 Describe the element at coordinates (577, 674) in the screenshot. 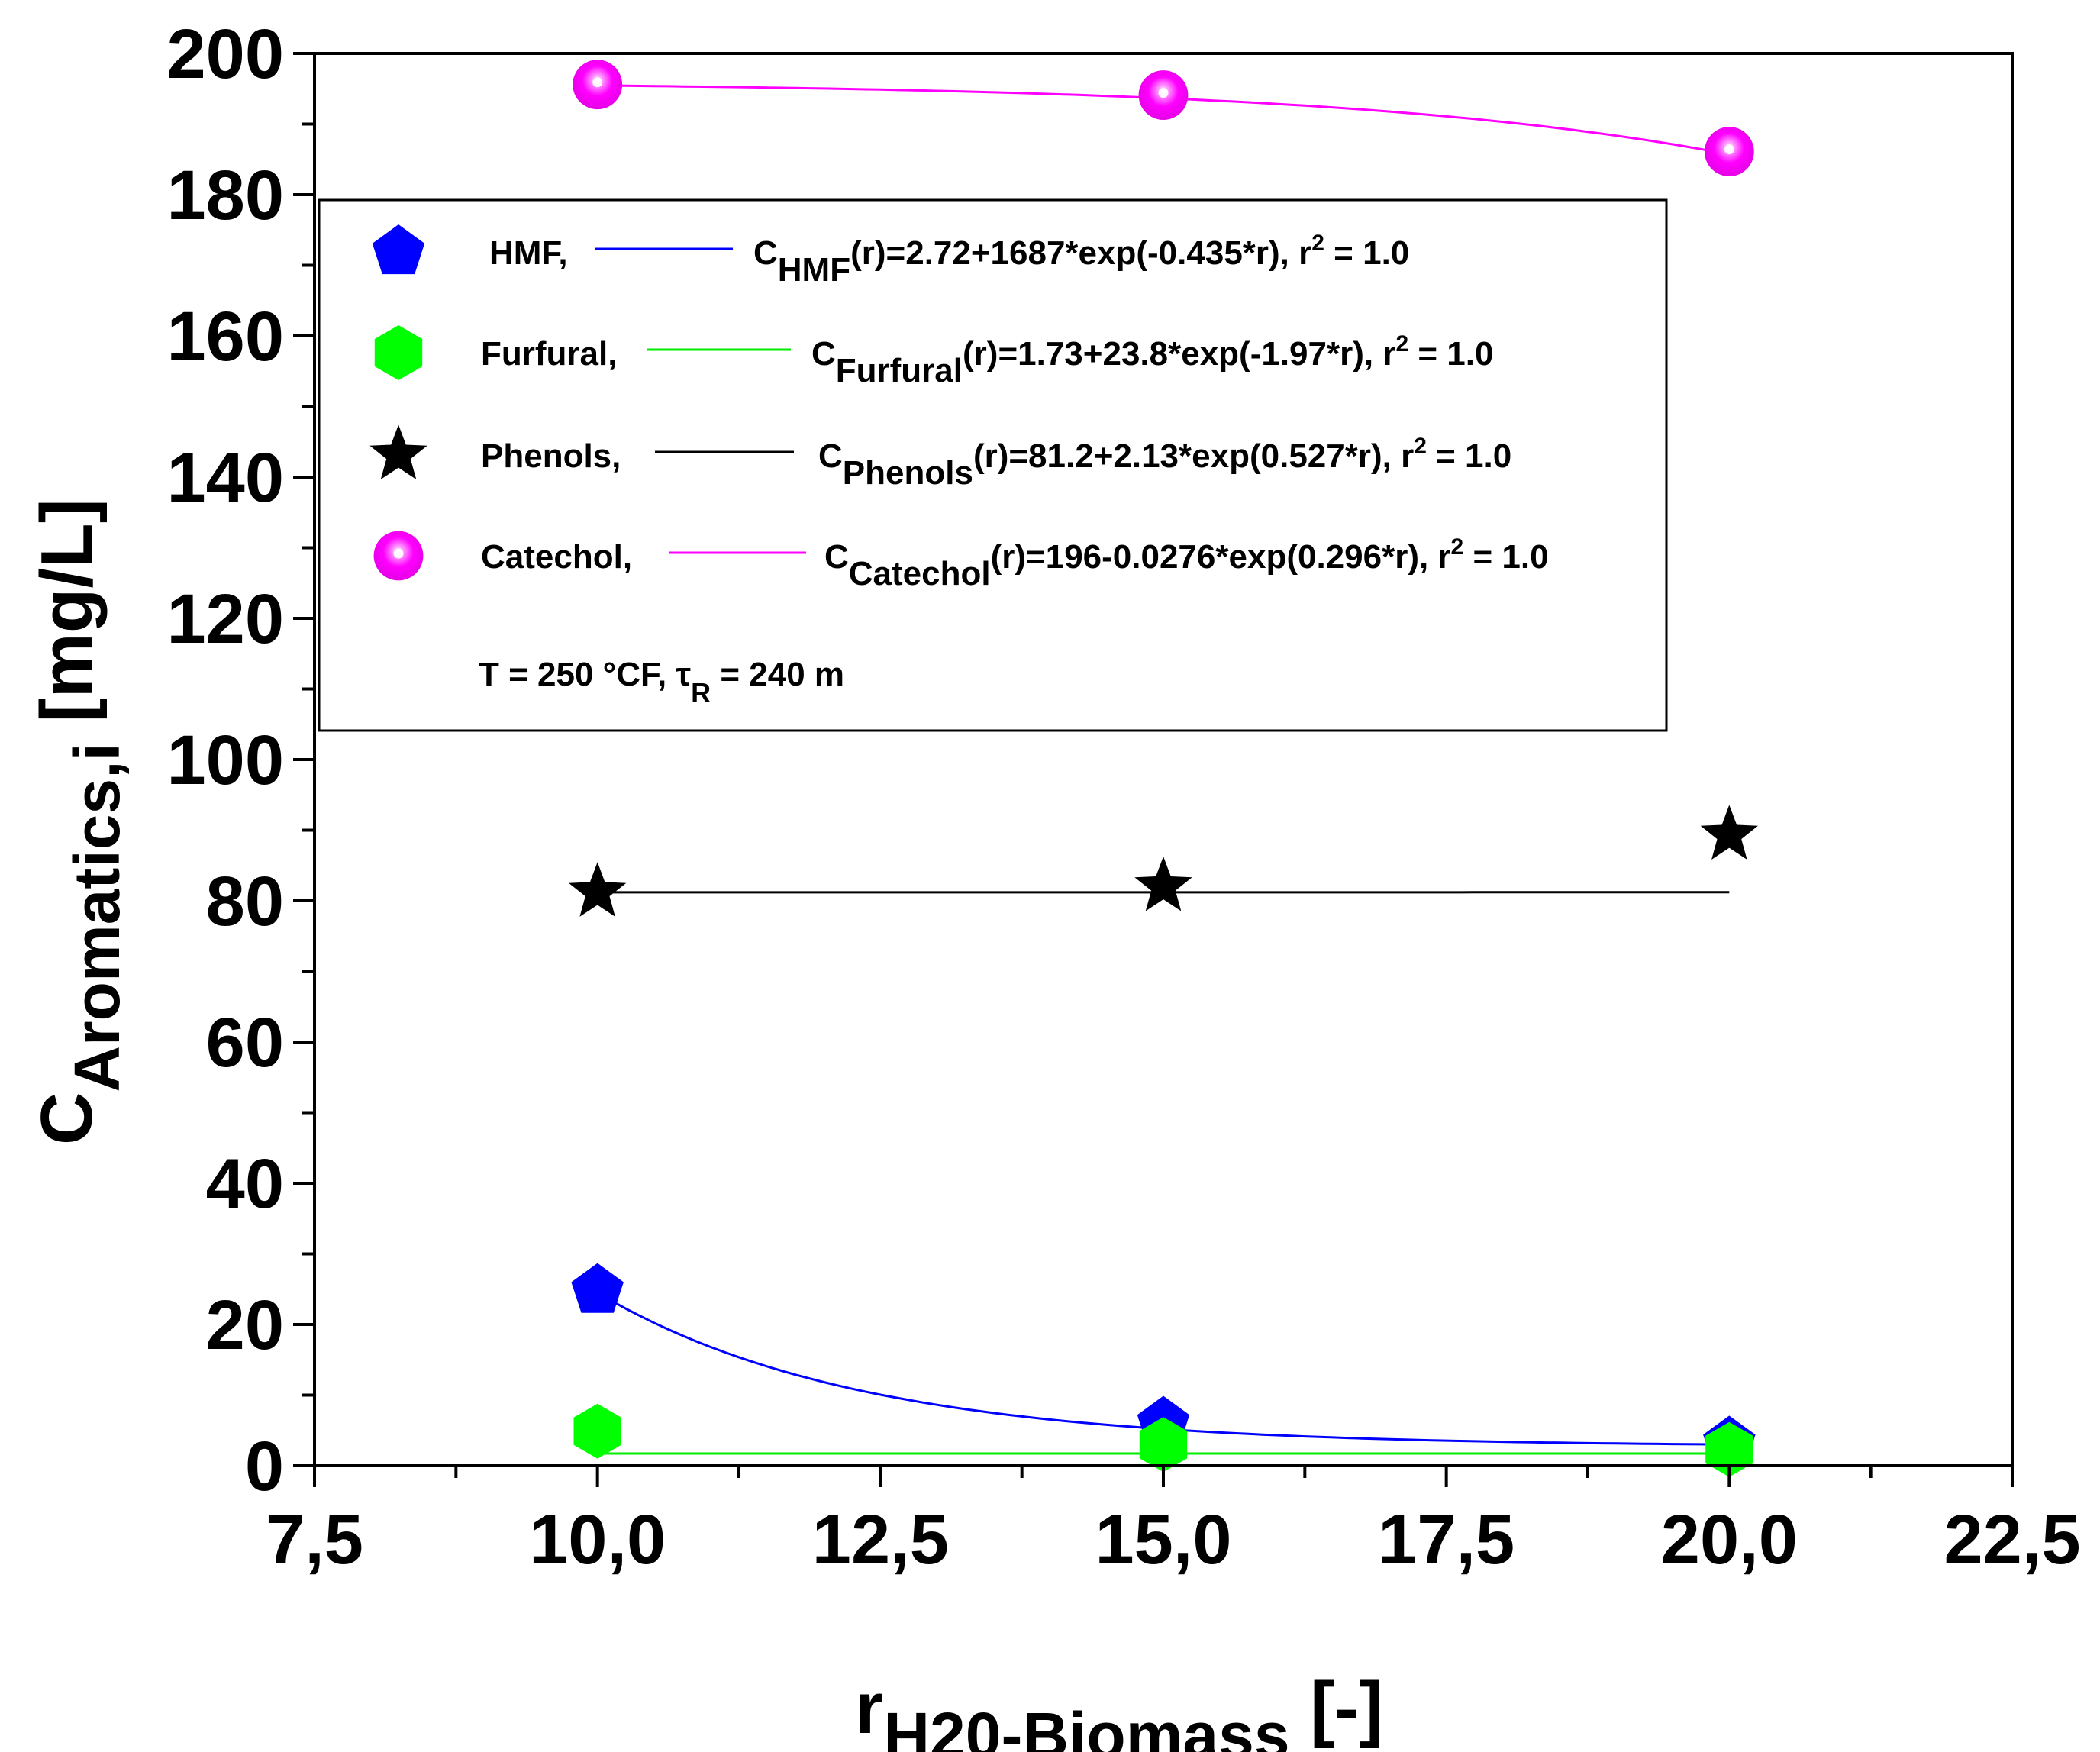

I see `annotation-prefix: T = 250 °CF,` at that location.